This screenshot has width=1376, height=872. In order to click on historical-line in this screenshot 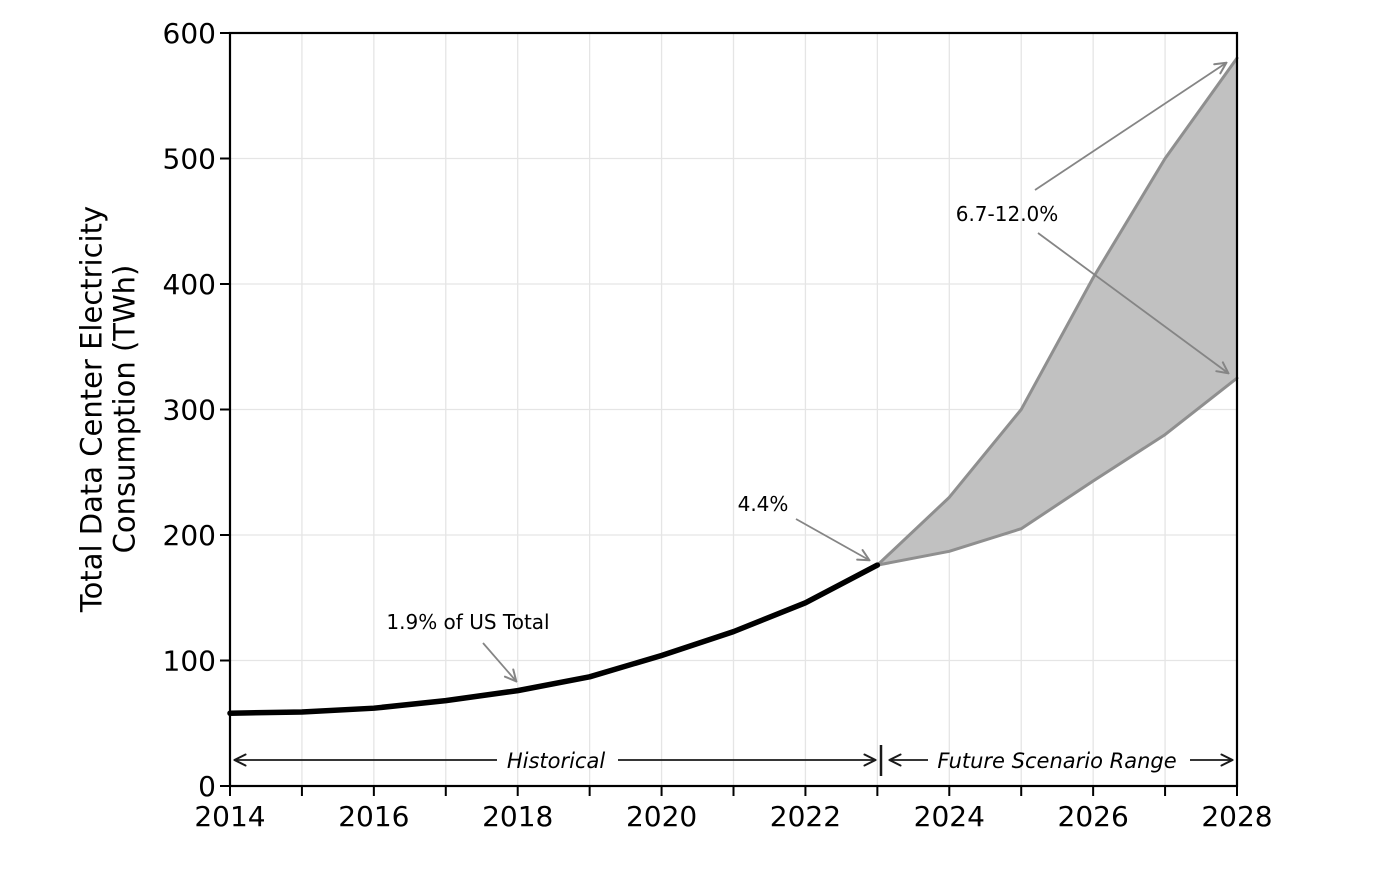, I will do `click(554, 639)`.